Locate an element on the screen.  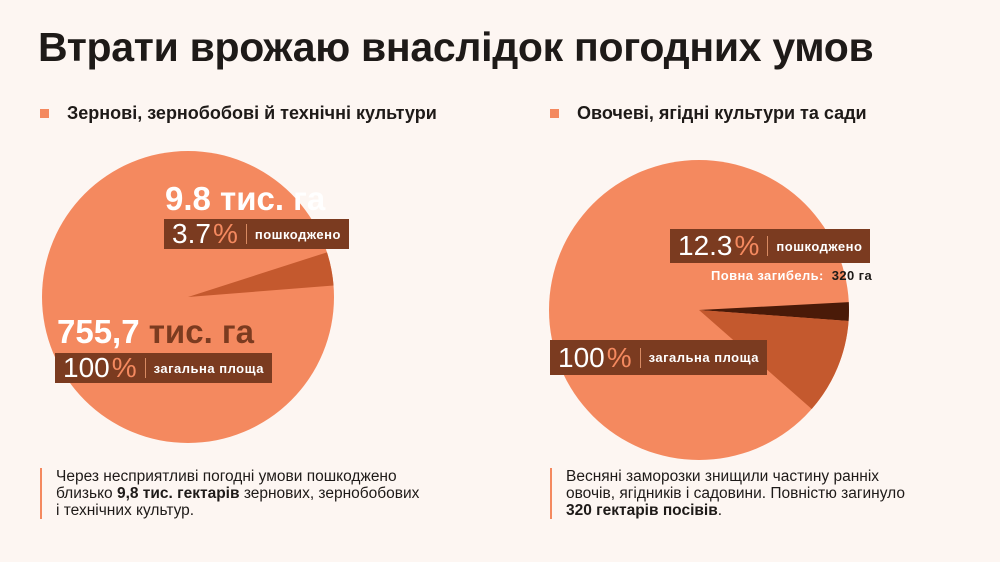
damaged-pct: 3.7 is located at coordinates (191, 233).